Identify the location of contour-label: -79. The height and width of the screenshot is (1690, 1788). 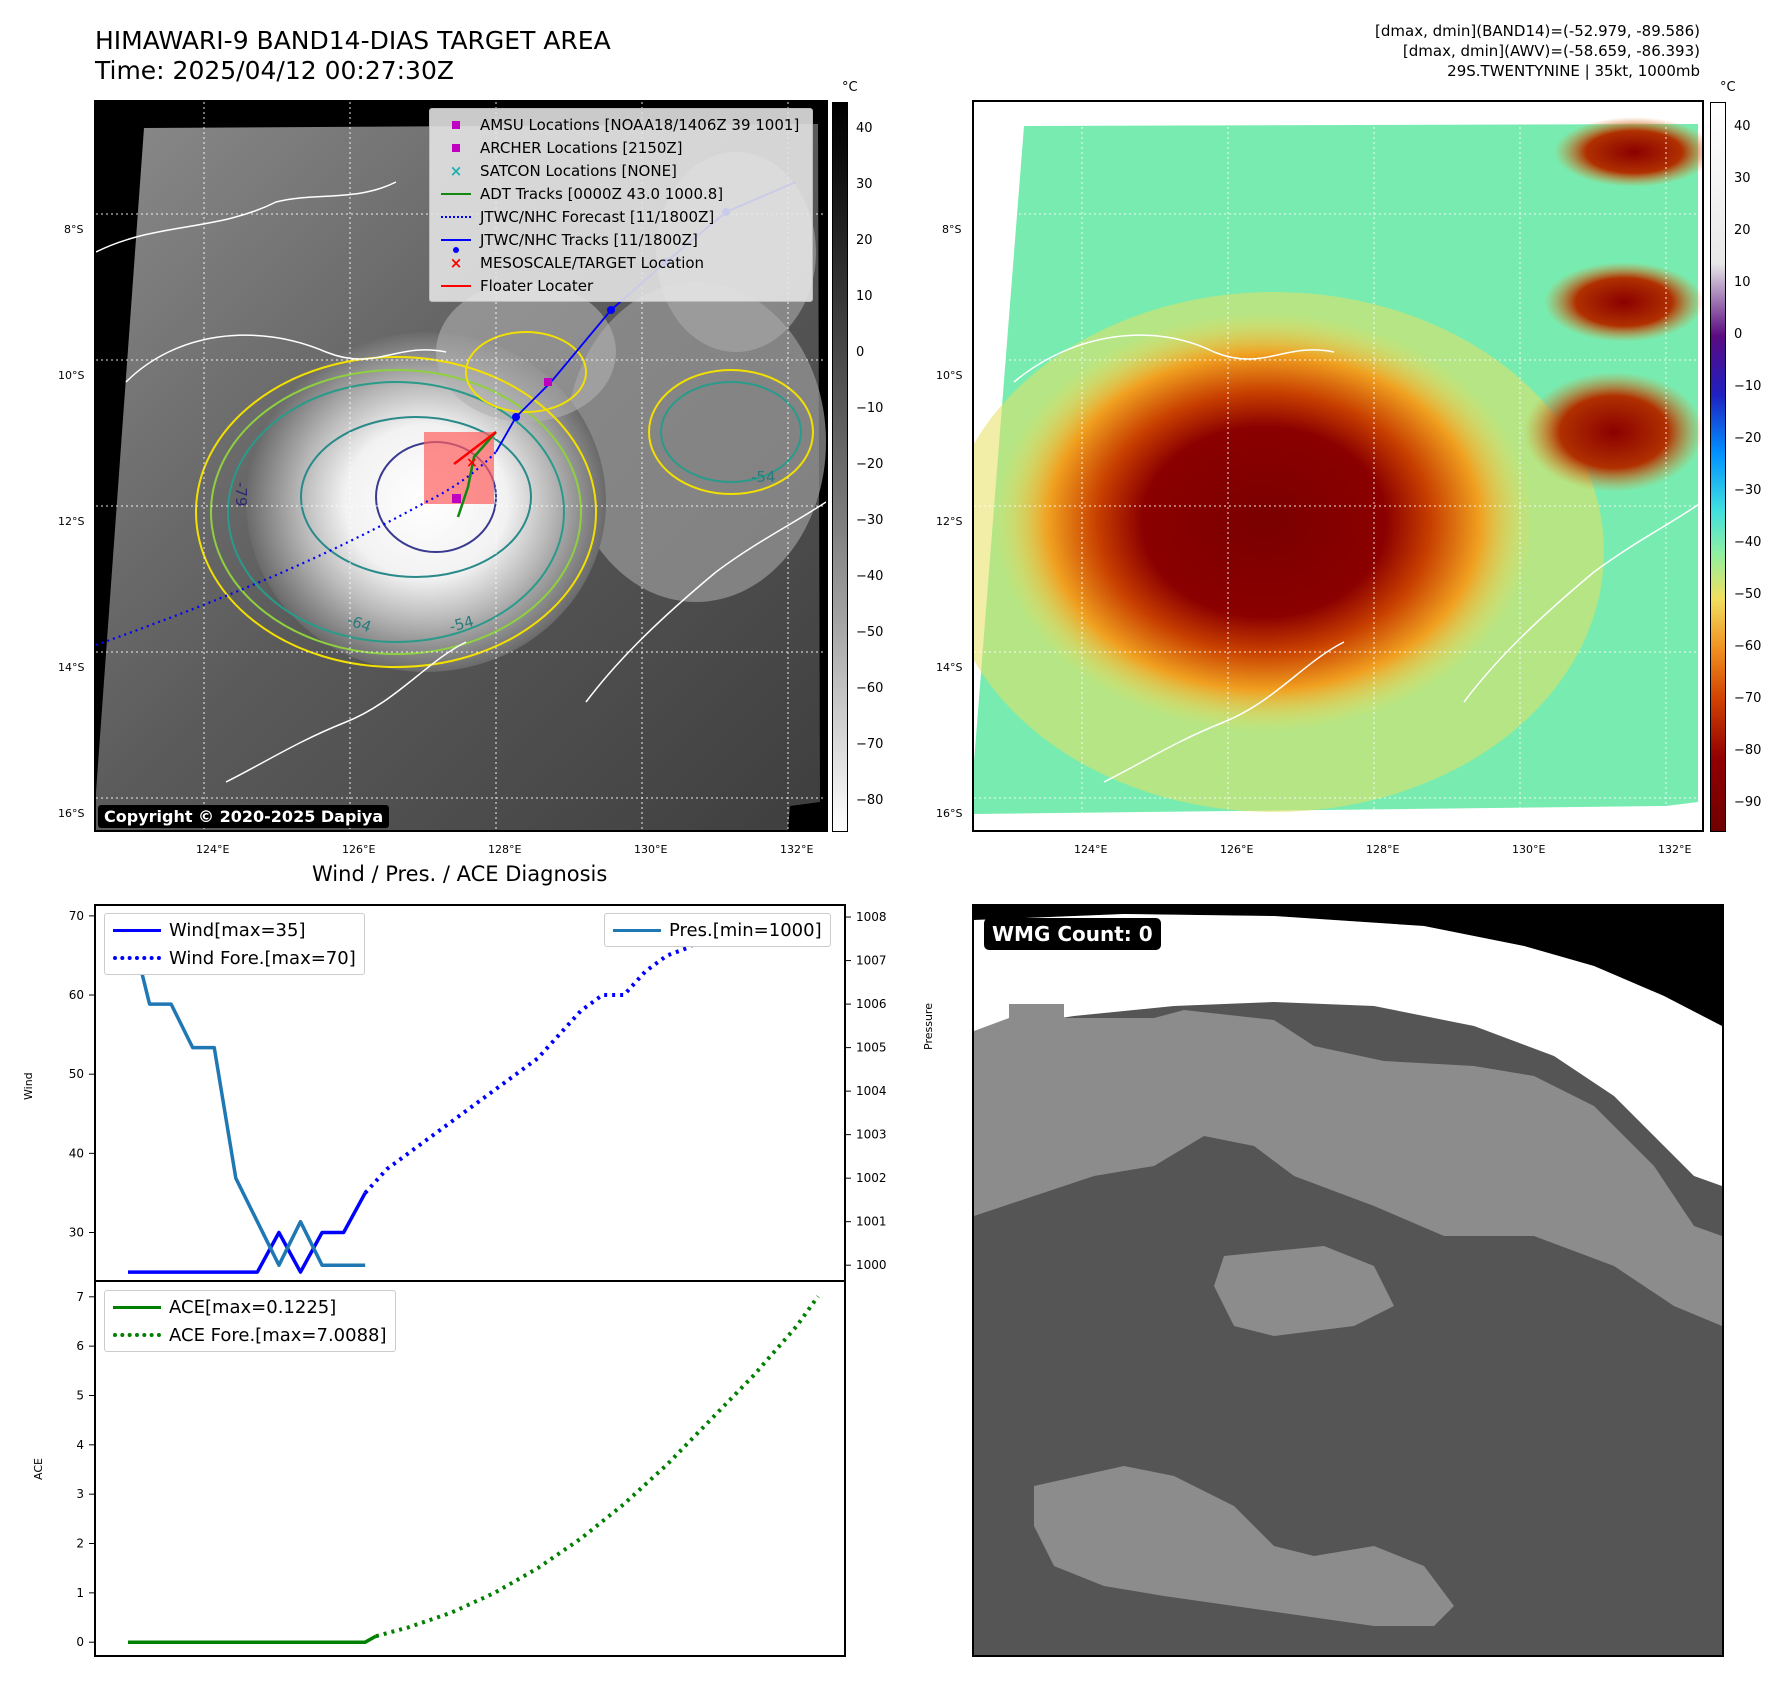
(241, 494).